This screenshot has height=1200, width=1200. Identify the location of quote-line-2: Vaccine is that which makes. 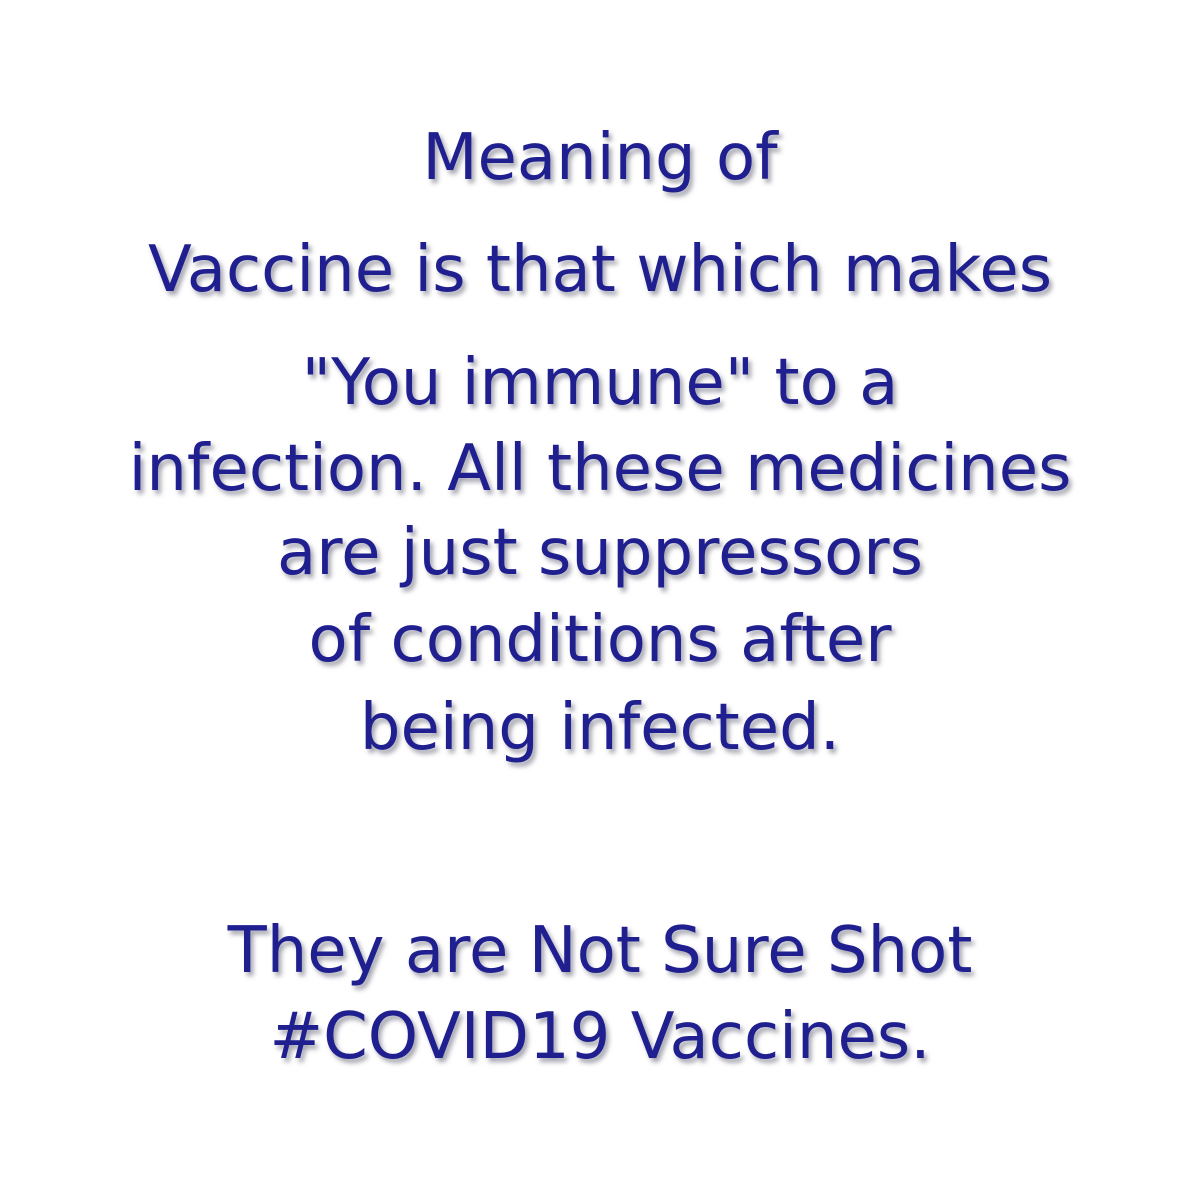
(600, 270).